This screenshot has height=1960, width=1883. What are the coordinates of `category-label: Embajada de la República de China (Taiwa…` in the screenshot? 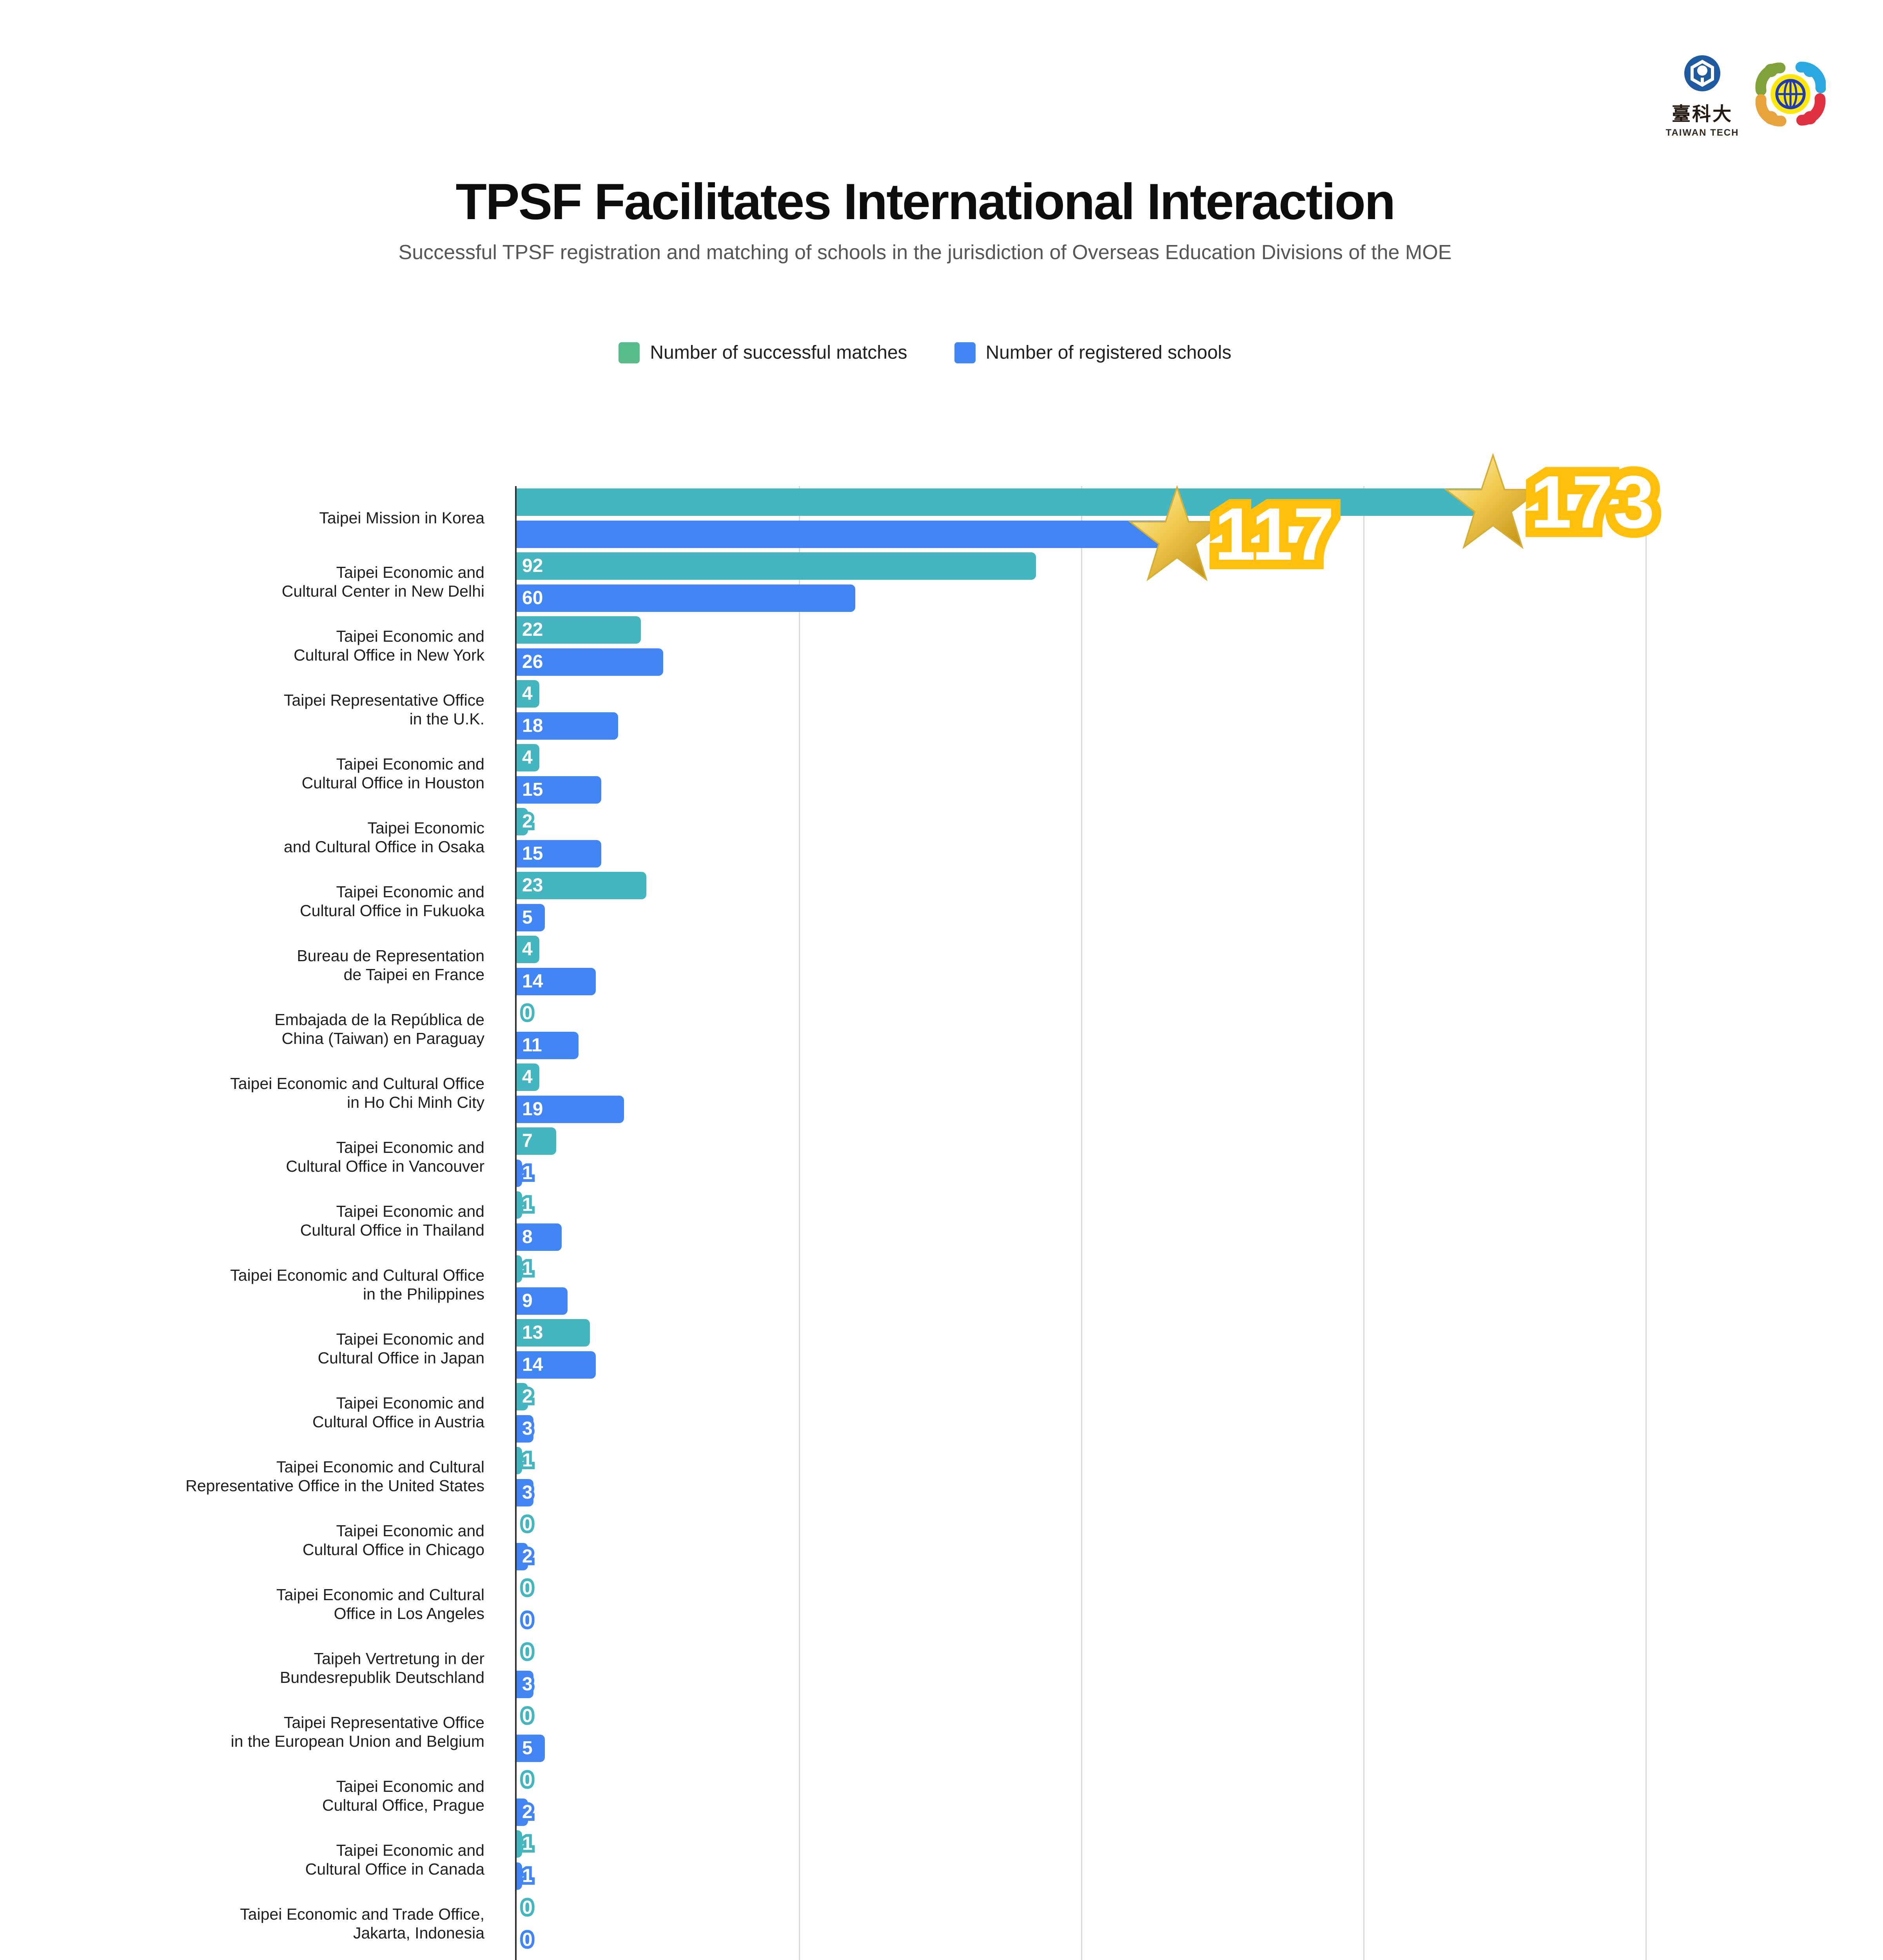 It's located at (379, 1028).